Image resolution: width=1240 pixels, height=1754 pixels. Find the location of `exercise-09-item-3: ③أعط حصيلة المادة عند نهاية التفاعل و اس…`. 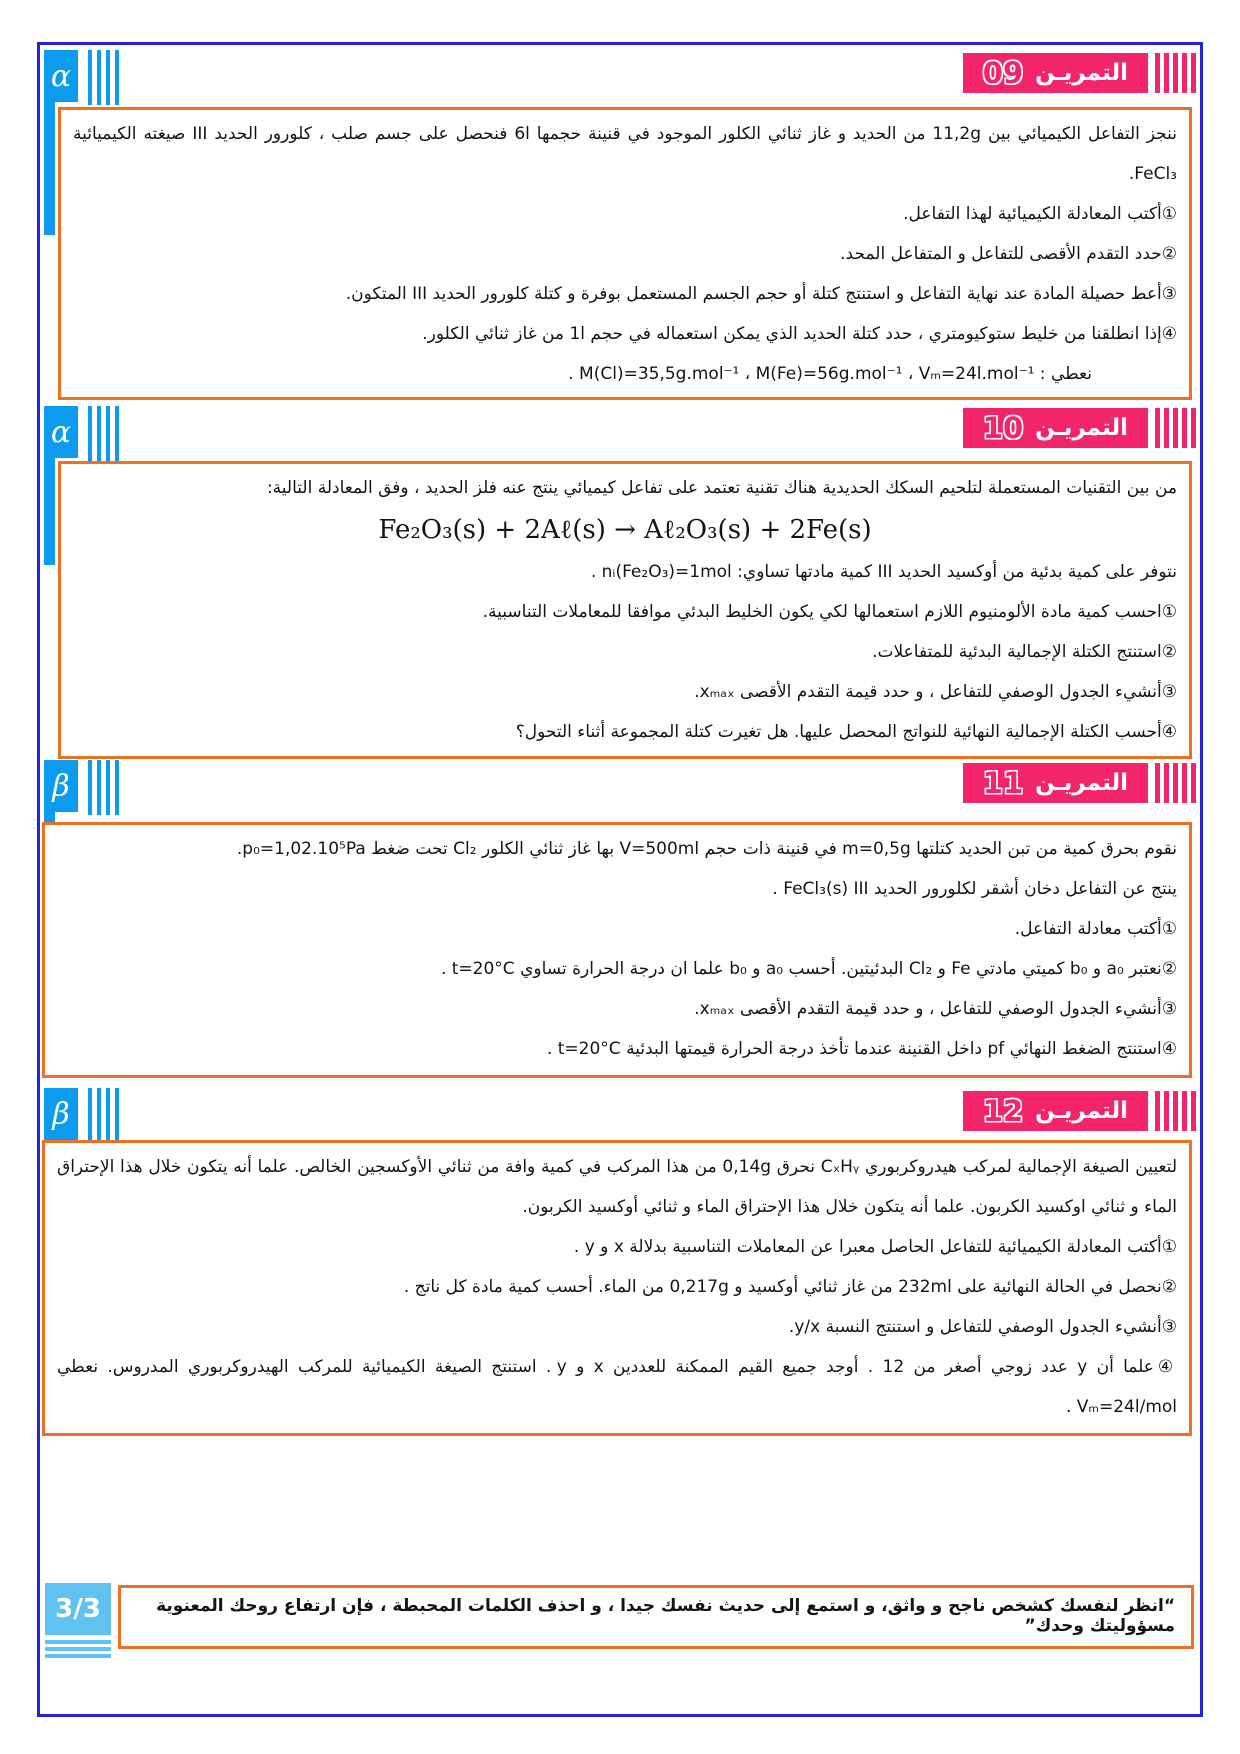

exercise-09-item-3: ③أعط حصيلة المادة عند نهاية التفاعل و اس… is located at coordinates (761, 294).